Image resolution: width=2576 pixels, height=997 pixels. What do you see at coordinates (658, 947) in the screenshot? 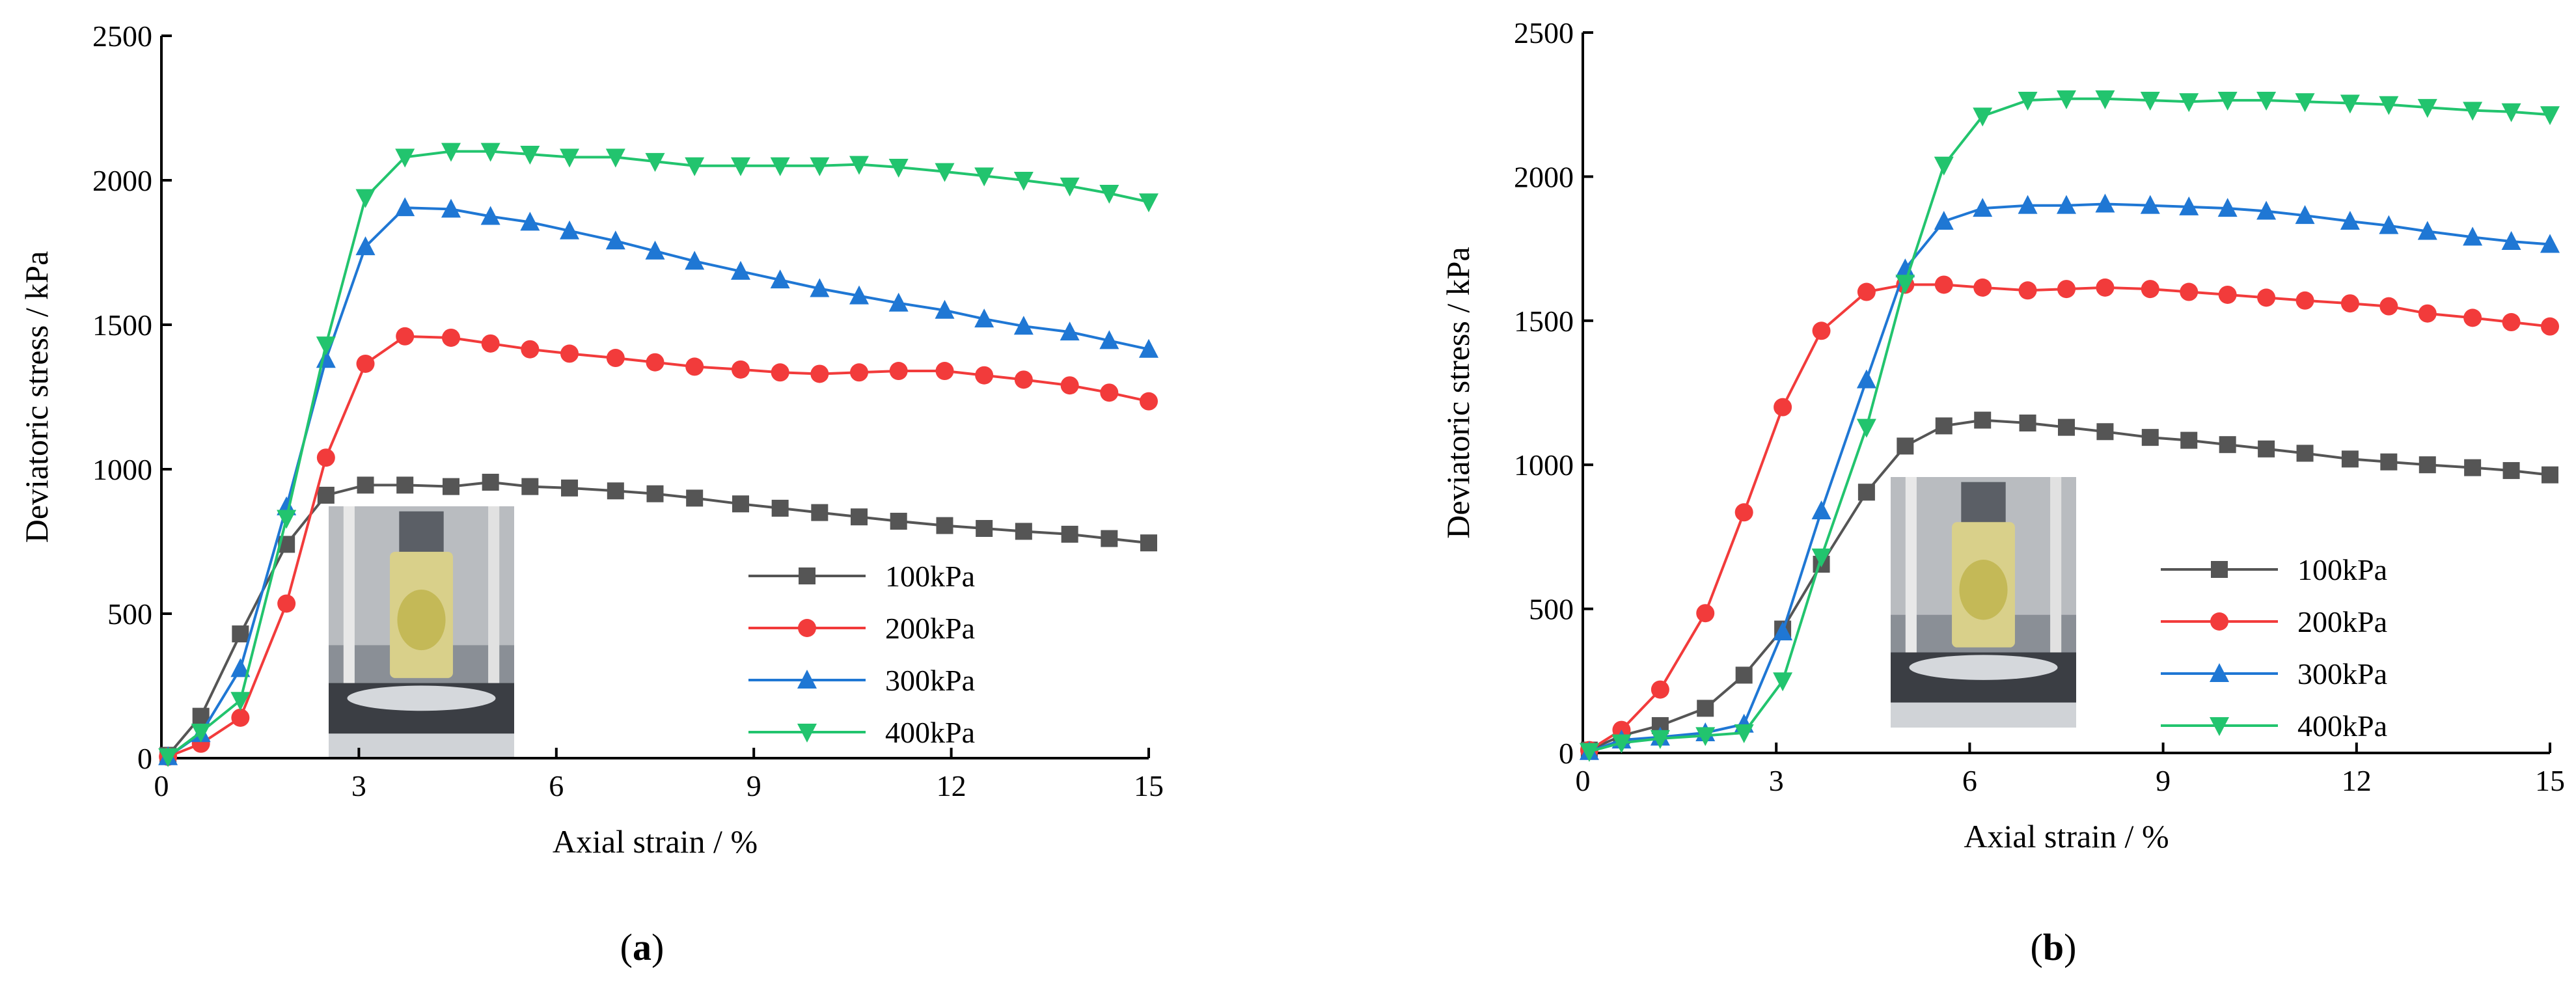
I see `panel-label-close: )` at bounding box center [658, 947].